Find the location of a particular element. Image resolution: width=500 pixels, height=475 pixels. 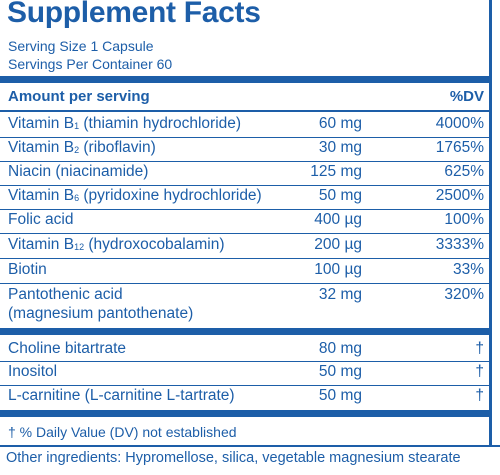

nutrient-form: (magnesium pantothenate) is located at coordinates (101, 313).